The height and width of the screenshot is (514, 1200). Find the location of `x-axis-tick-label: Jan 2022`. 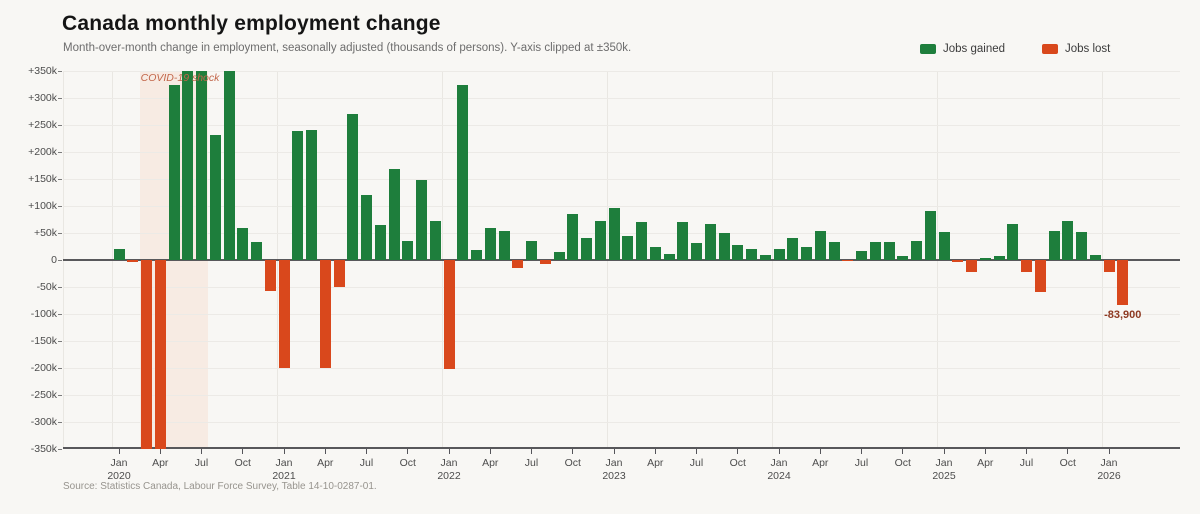

x-axis-tick-label: Jan 2022 is located at coordinates (449, 469).